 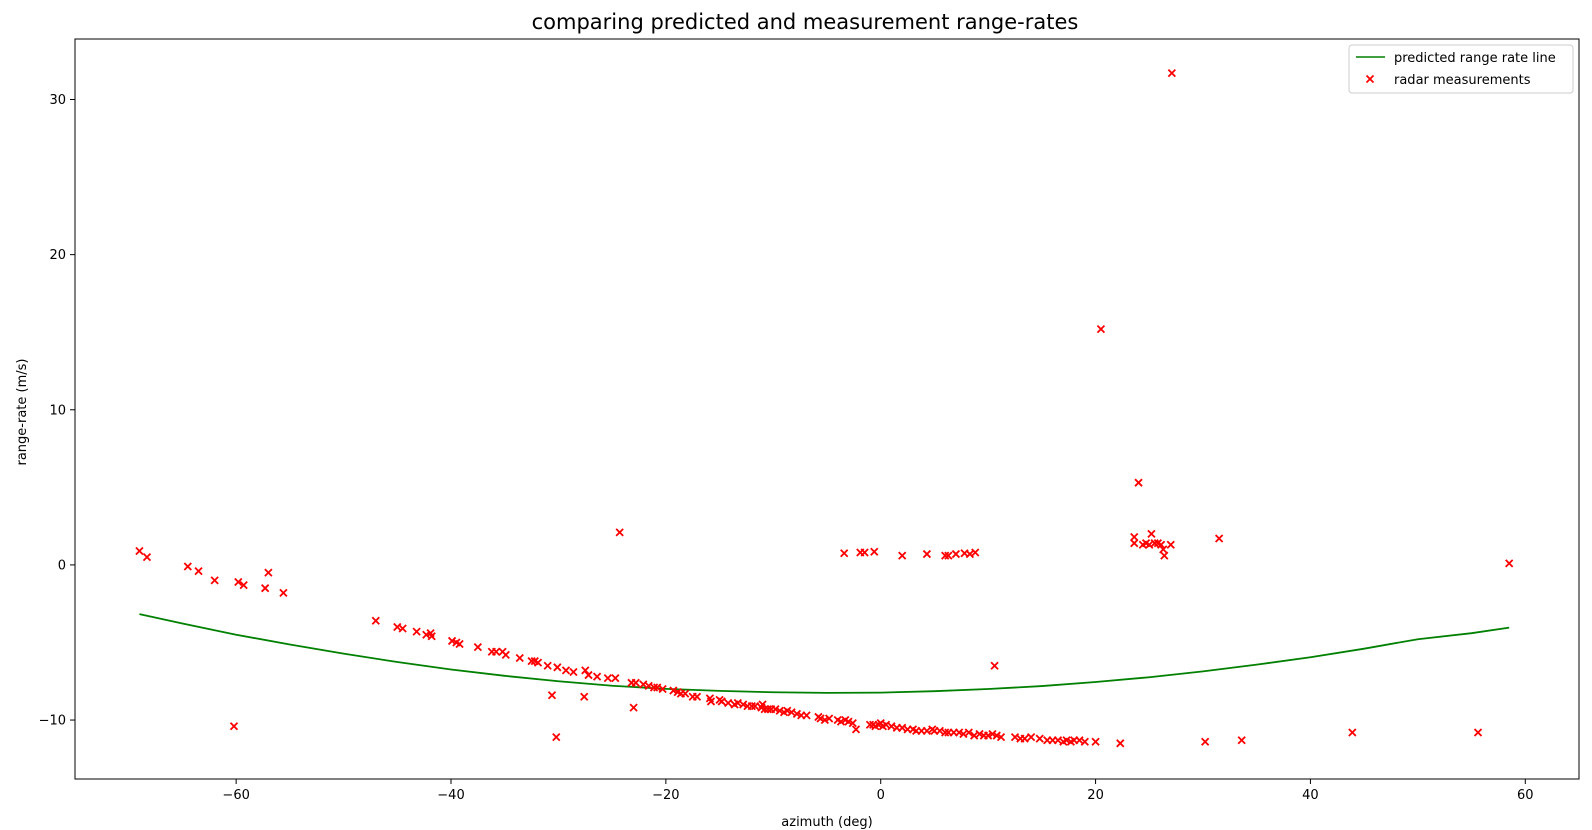 I want to click on y-axis-label: range-rate (m/s), so click(x=22, y=412).